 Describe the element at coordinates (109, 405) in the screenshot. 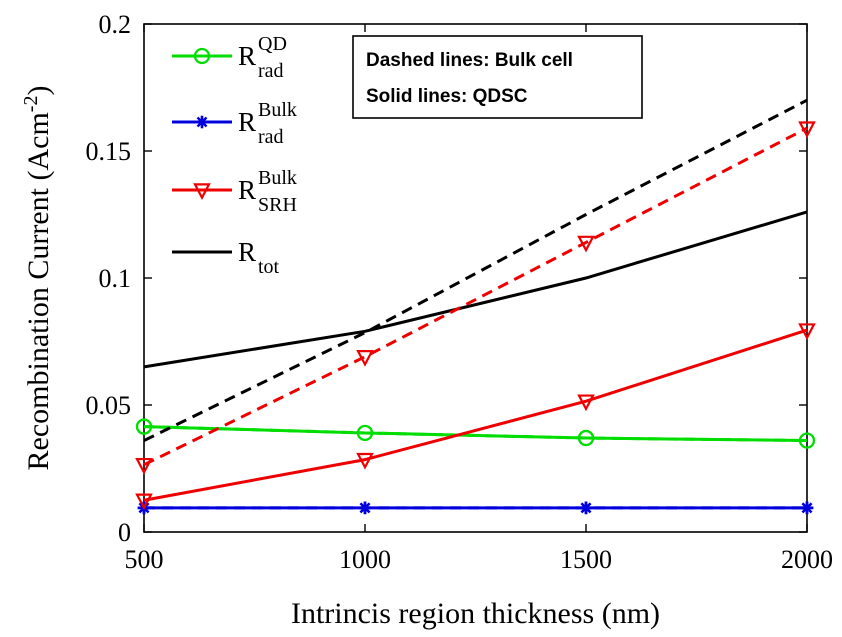

I see `y-tick-label: 0.05` at that location.